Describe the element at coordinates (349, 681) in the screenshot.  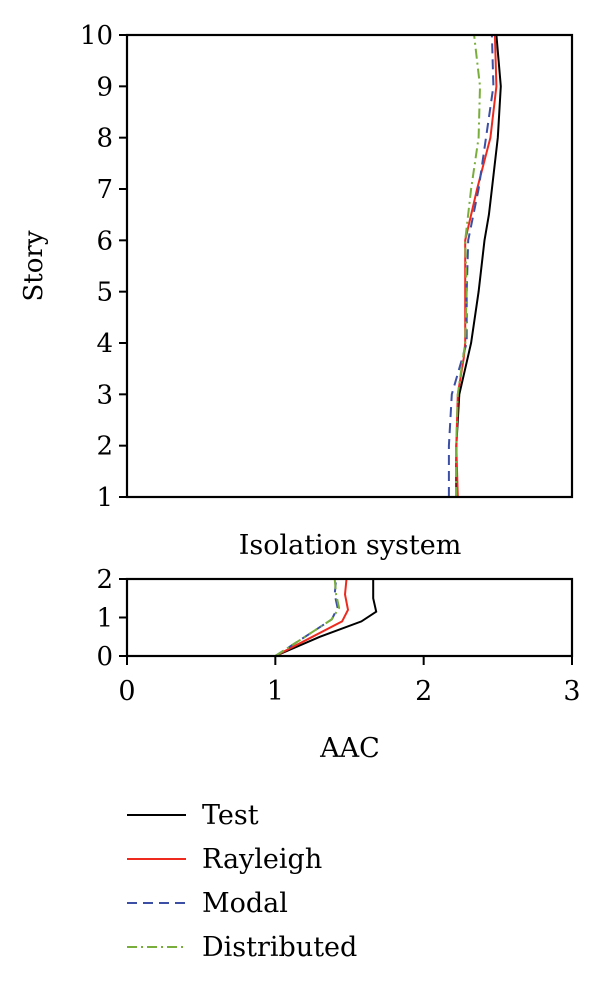
I see `lower-x-ticks: 0 1 2 3` at that location.